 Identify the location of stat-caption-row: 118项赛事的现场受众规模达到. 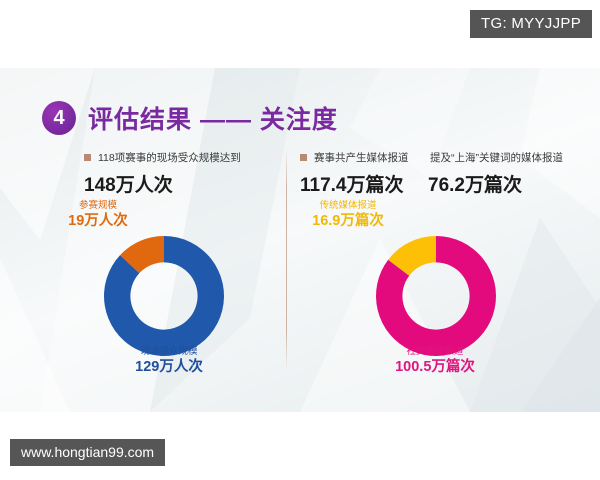
(162, 157).